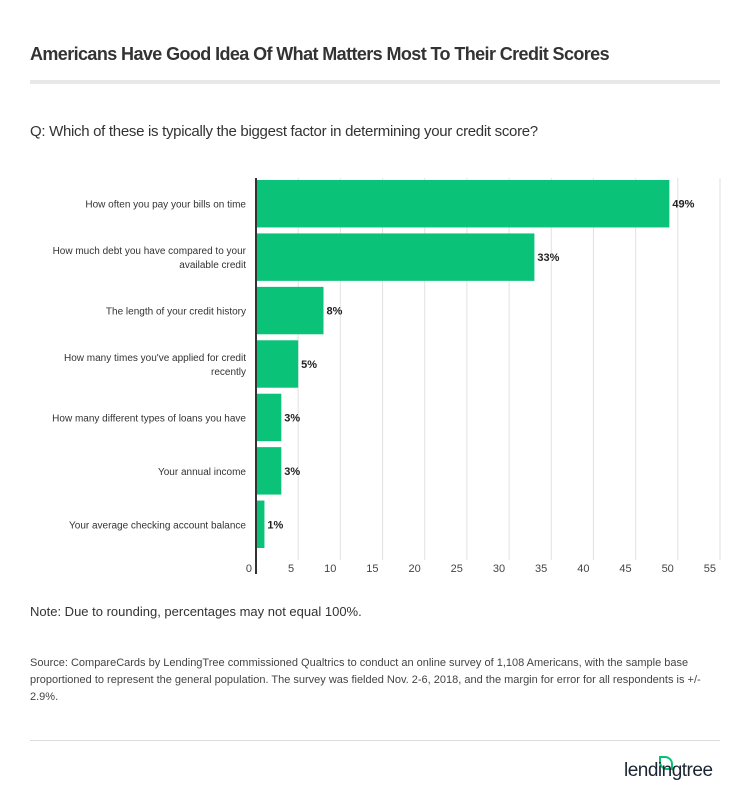 Image resolution: width=750 pixels, height=802 pixels. I want to click on category-label: How often you pay your bills on time, so click(165, 205).